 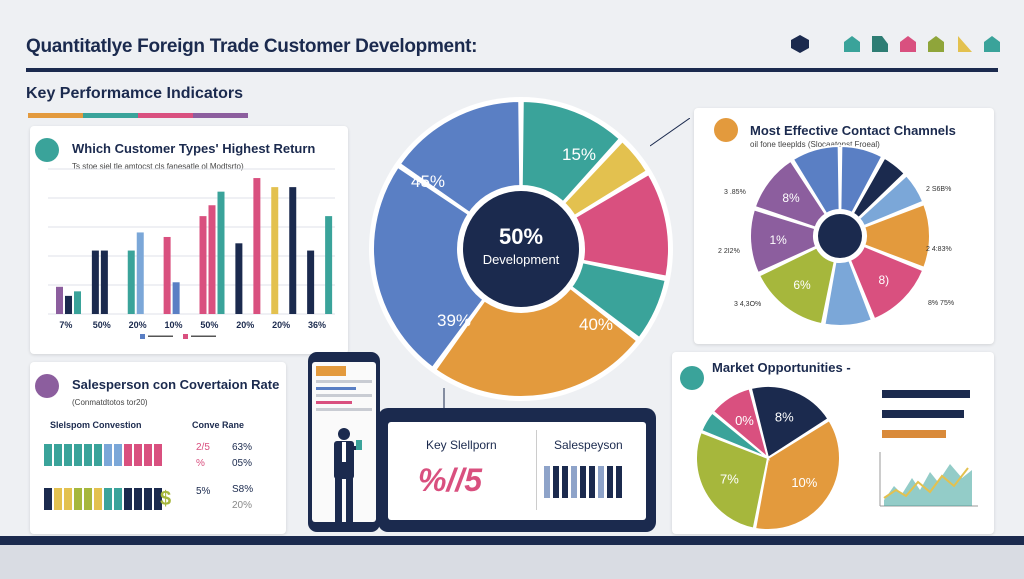 What do you see at coordinates (852, 44) in the screenshot?
I see `house-teal-icon` at bounding box center [852, 44].